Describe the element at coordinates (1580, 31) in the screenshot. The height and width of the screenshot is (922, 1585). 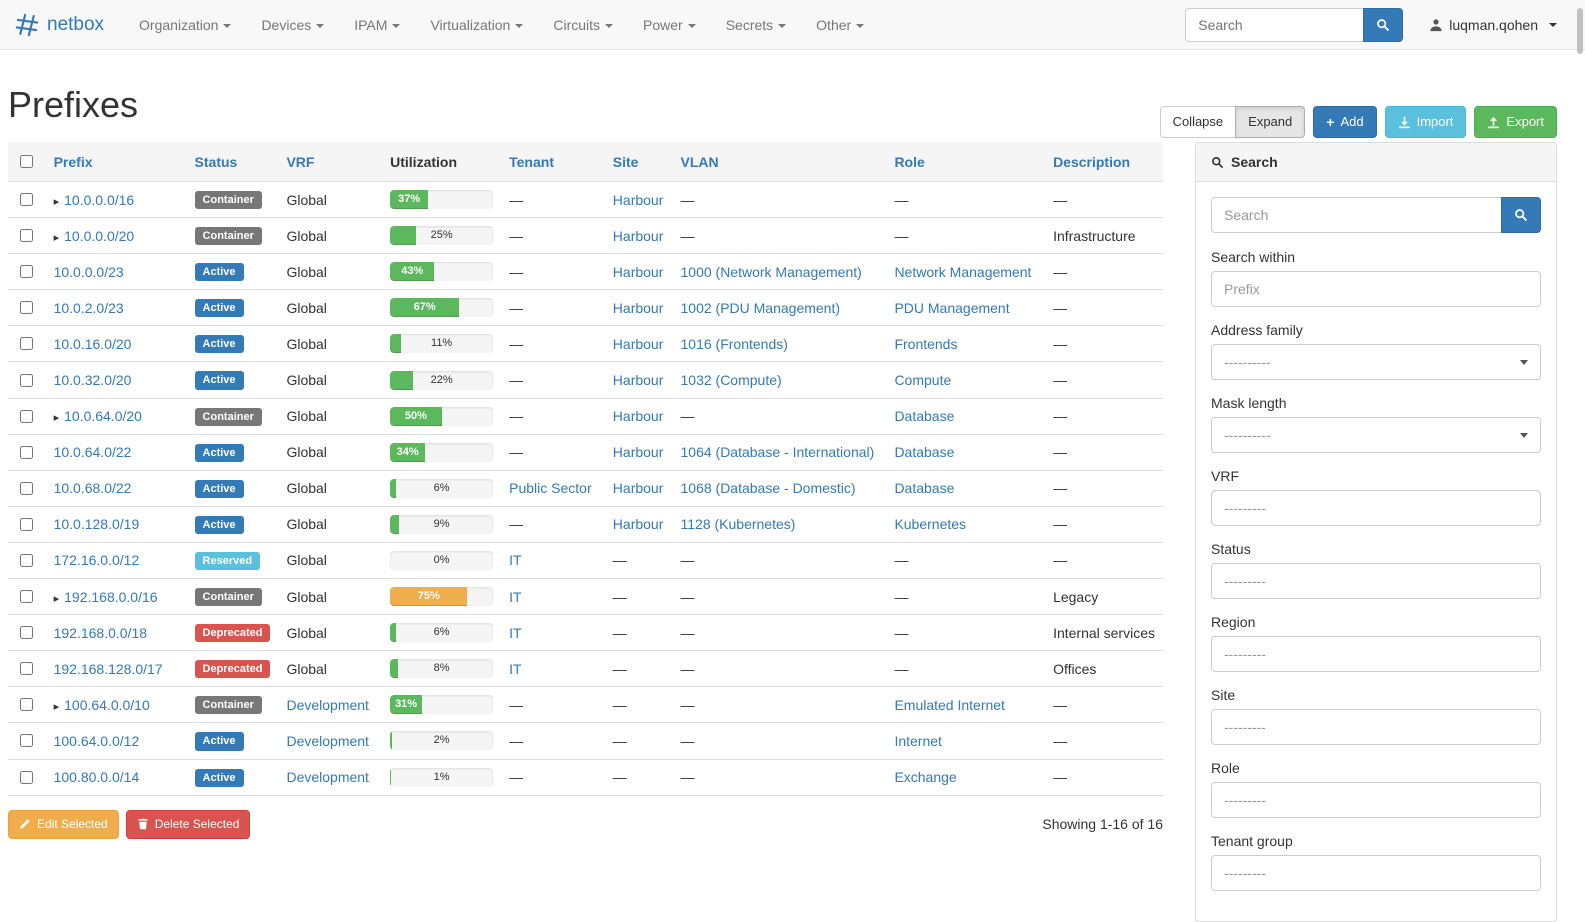
I see `scrollbar` at that location.